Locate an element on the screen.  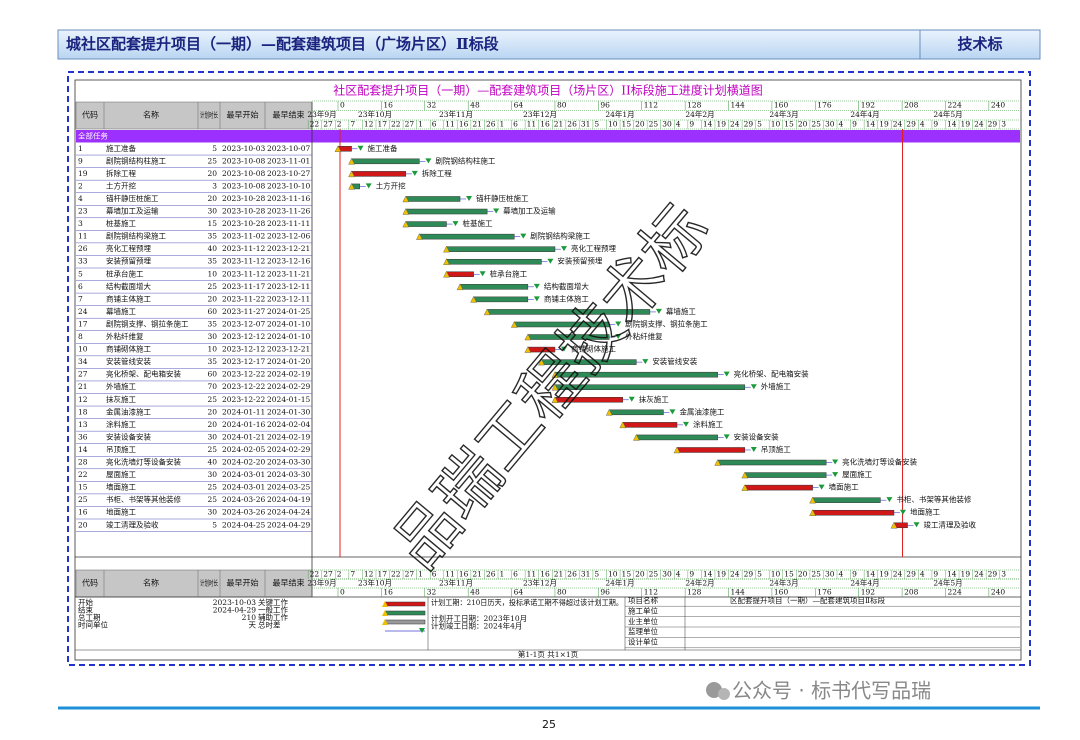
day-label: 5 is located at coordinates (596, 124).